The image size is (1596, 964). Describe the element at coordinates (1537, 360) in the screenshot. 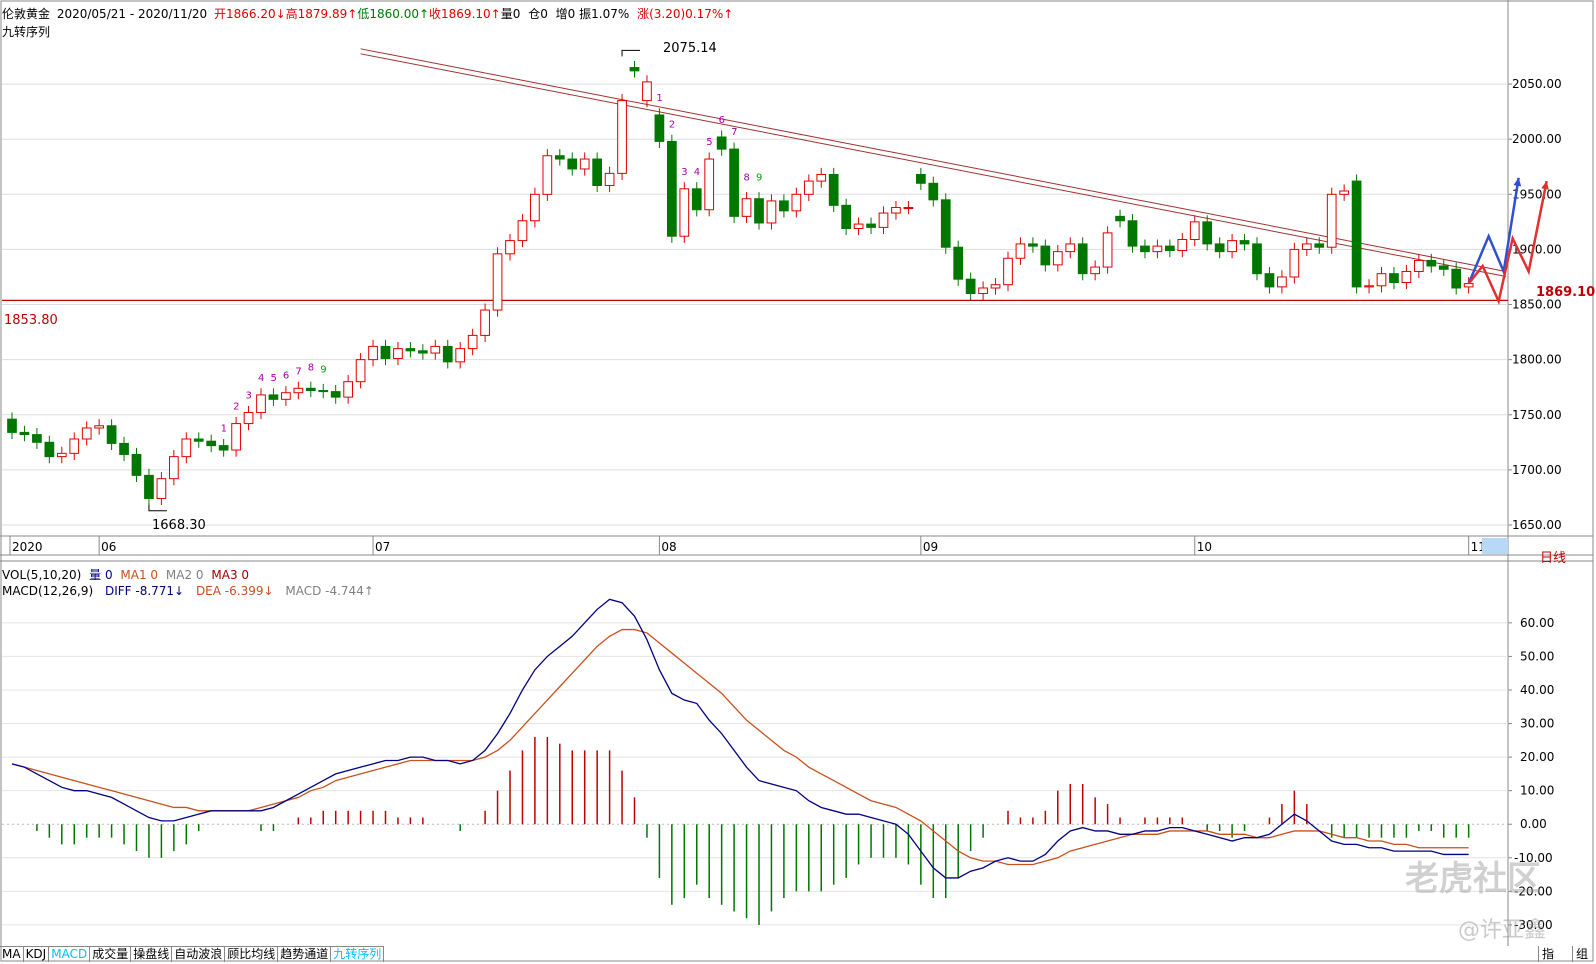

I see `price-tick-label: 1800.00` at that location.